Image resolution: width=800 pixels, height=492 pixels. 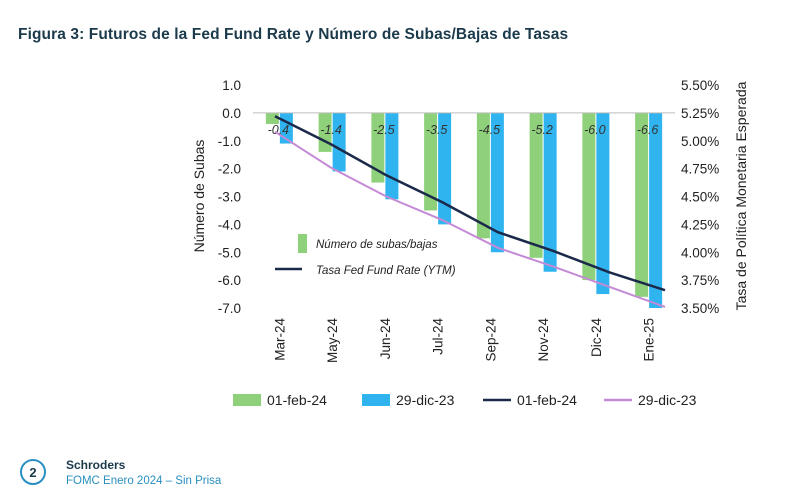 I want to click on y-tick-label: -4.0, so click(x=229, y=224).